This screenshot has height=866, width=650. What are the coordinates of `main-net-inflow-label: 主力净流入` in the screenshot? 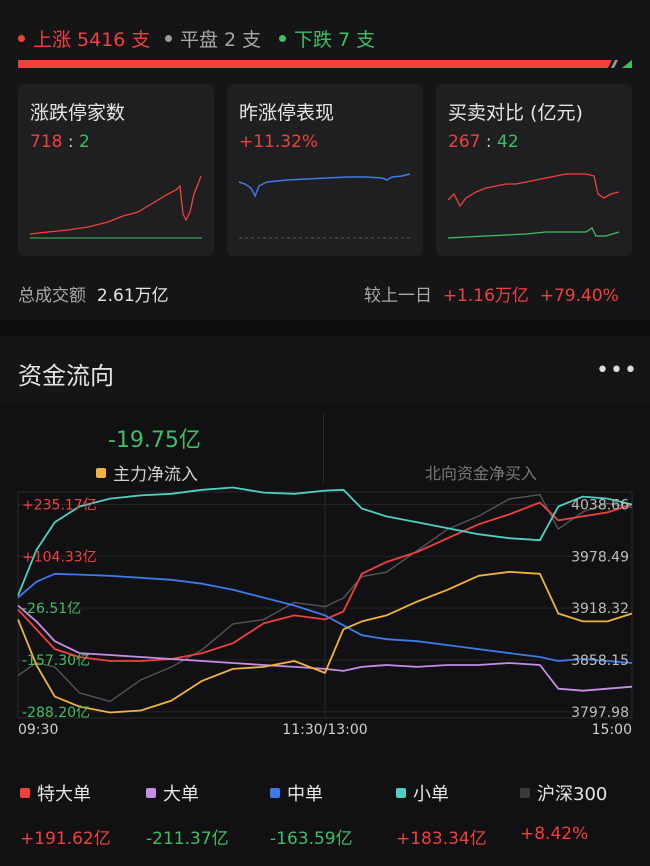 It's located at (147, 472).